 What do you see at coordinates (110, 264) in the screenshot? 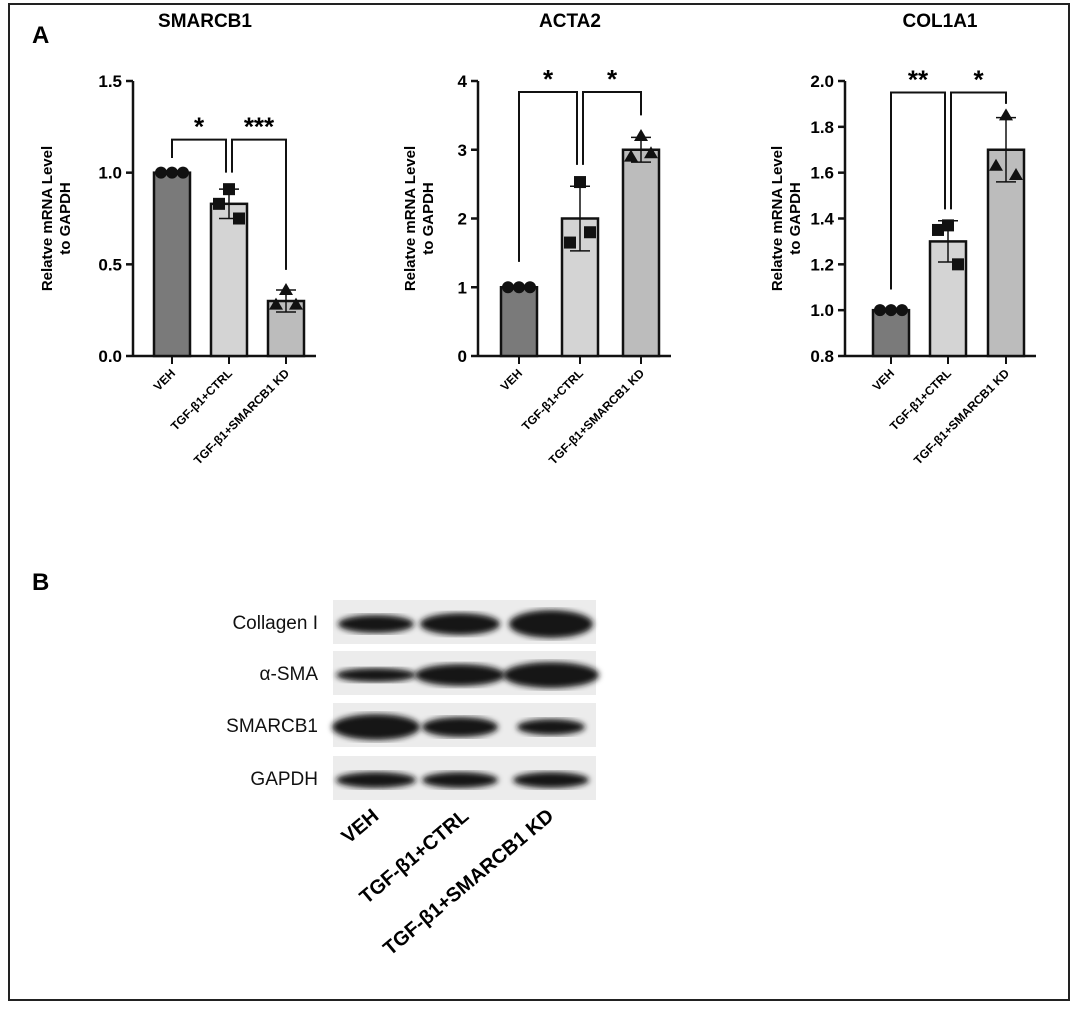
I see `y-tick-label: 0.5` at bounding box center [110, 264].